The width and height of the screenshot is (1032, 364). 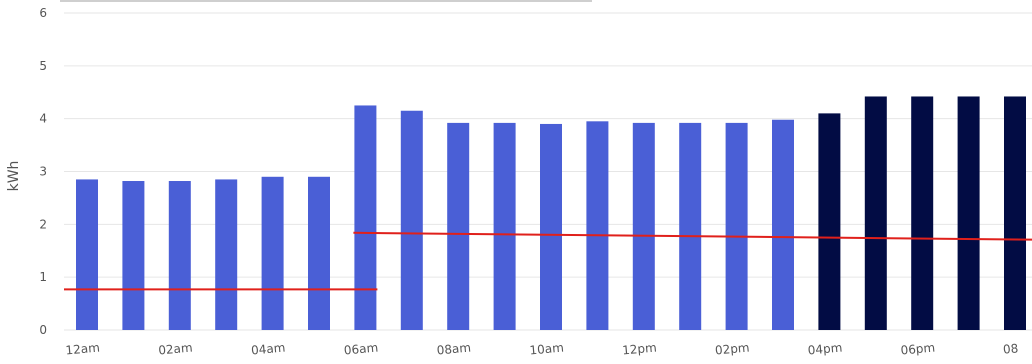 I want to click on x-tick-label: 06pm, so click(x=918, y=349).